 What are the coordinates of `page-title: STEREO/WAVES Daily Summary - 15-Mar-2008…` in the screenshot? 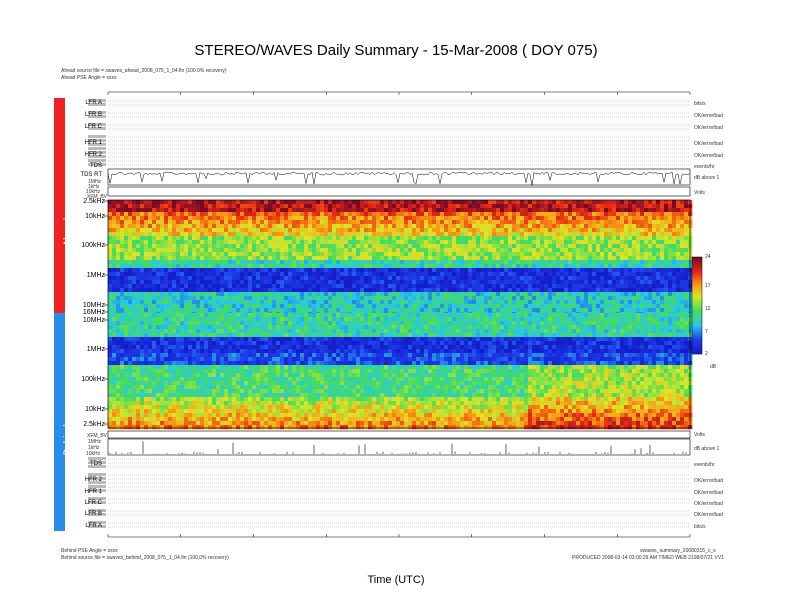 It's located at (396, 50).